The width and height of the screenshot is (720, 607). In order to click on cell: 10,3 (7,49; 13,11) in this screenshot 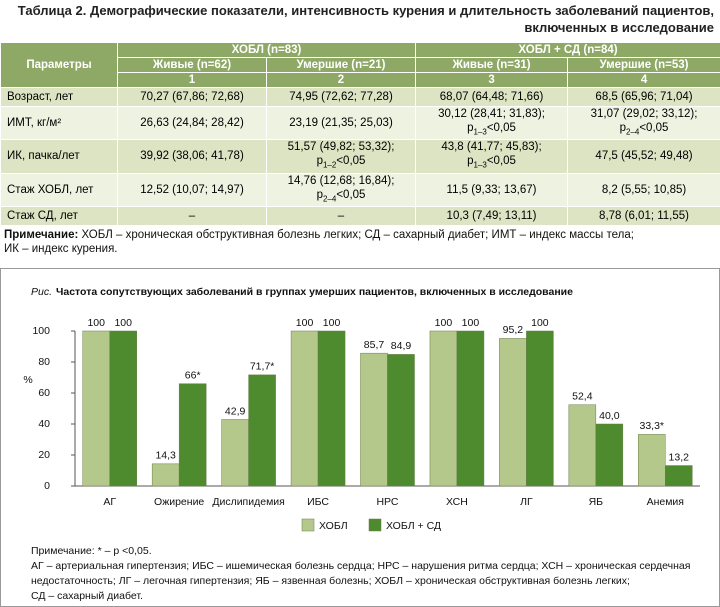, I will do `click(492, 215)`.